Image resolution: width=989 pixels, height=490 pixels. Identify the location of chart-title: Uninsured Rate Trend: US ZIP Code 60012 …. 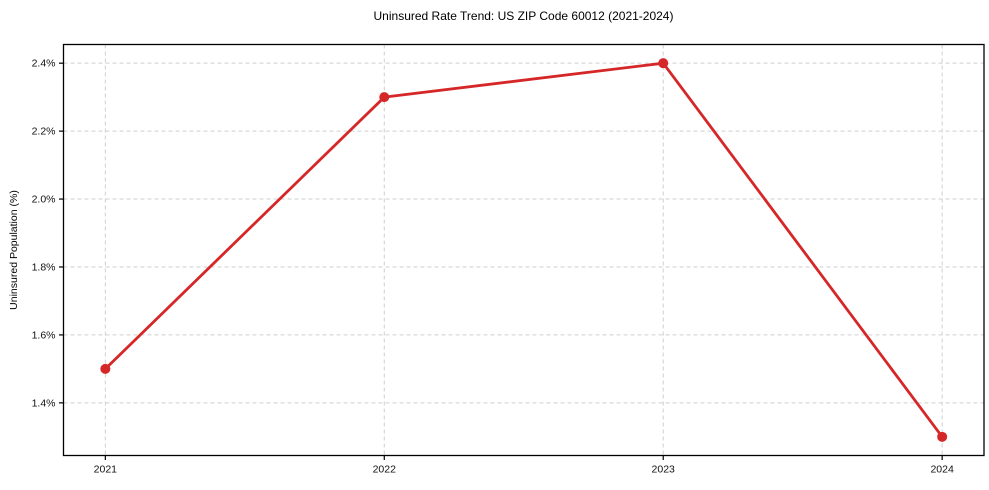
(523, 16).